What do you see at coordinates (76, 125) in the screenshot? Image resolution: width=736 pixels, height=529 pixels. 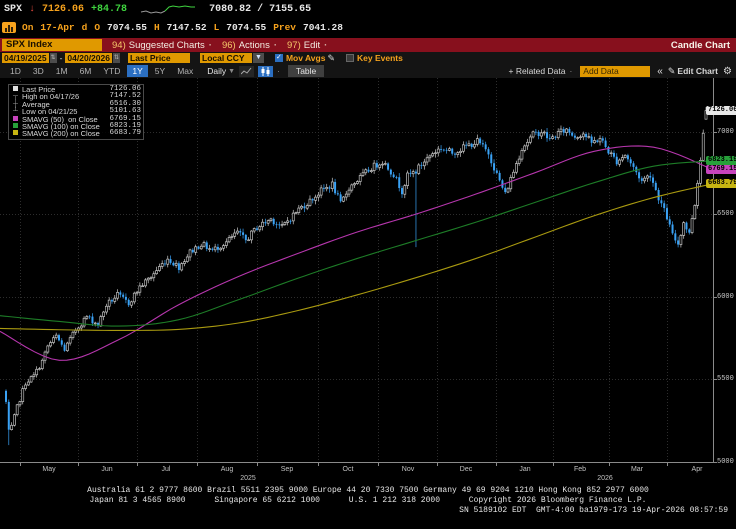 I see `legend-row: SMAVG (100) on Close 6823.19` at bounding box center [76, 125].